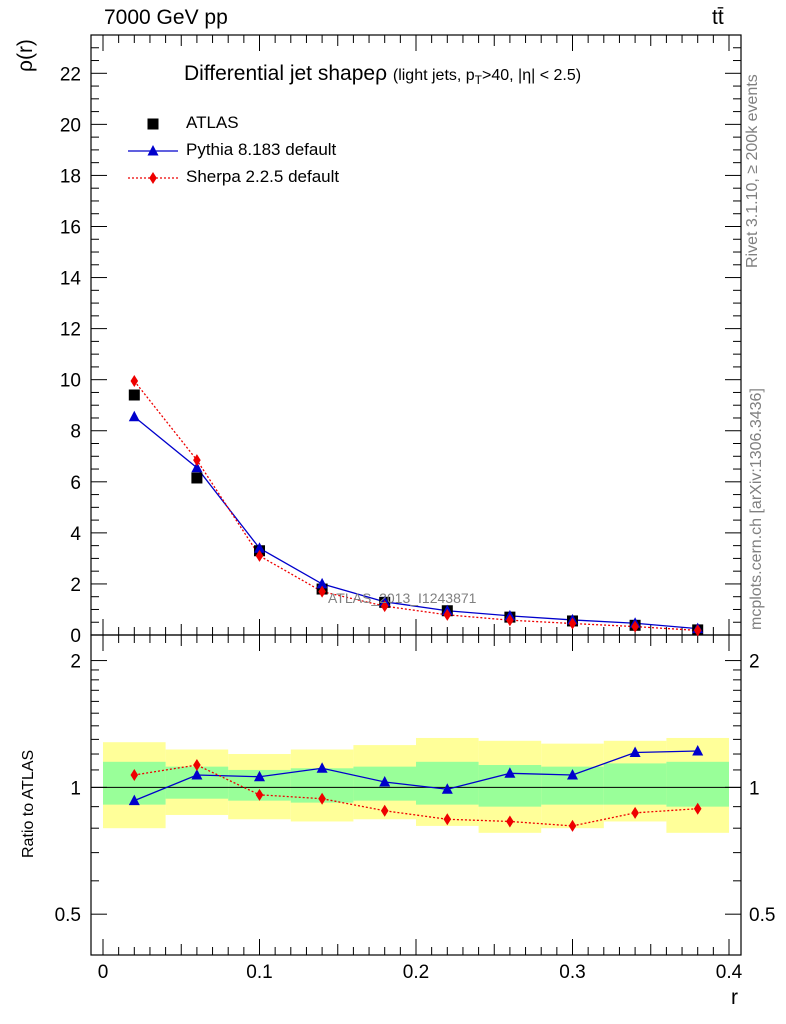  What do you see at coordinates (68, 915) in the screenshot?
I see `ratio-y-tick-label-left: 0.5` at bounding box center [68, 915].